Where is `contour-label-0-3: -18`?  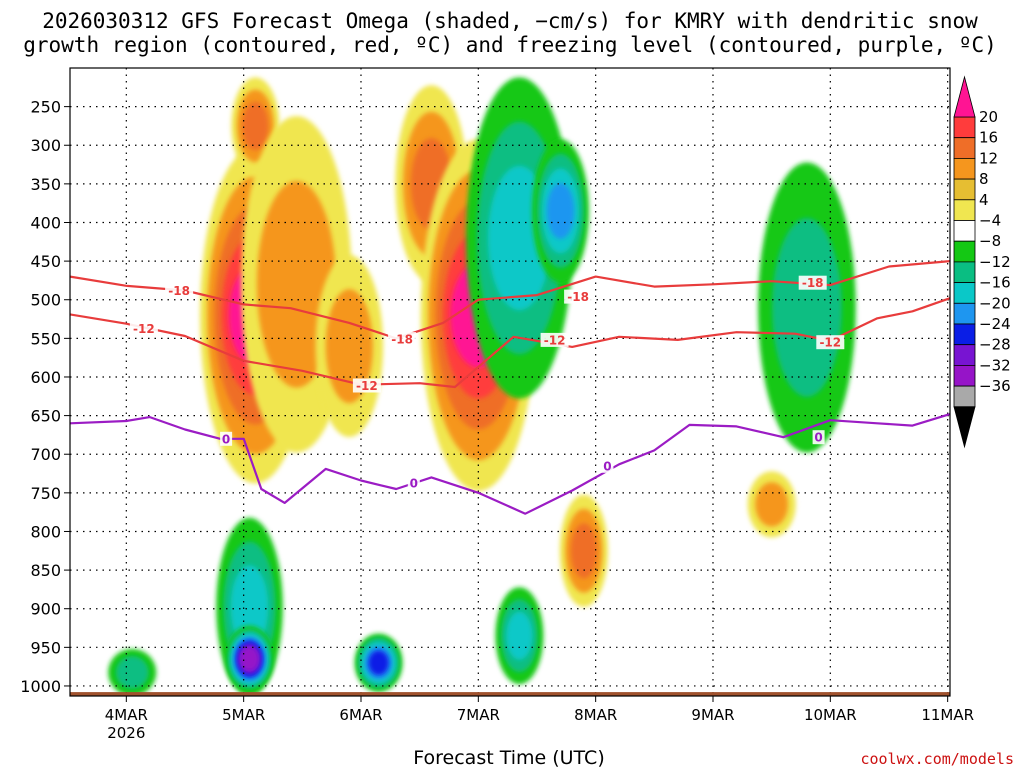 contour-label-0-3: -18 is located at coordinates (813, 283).